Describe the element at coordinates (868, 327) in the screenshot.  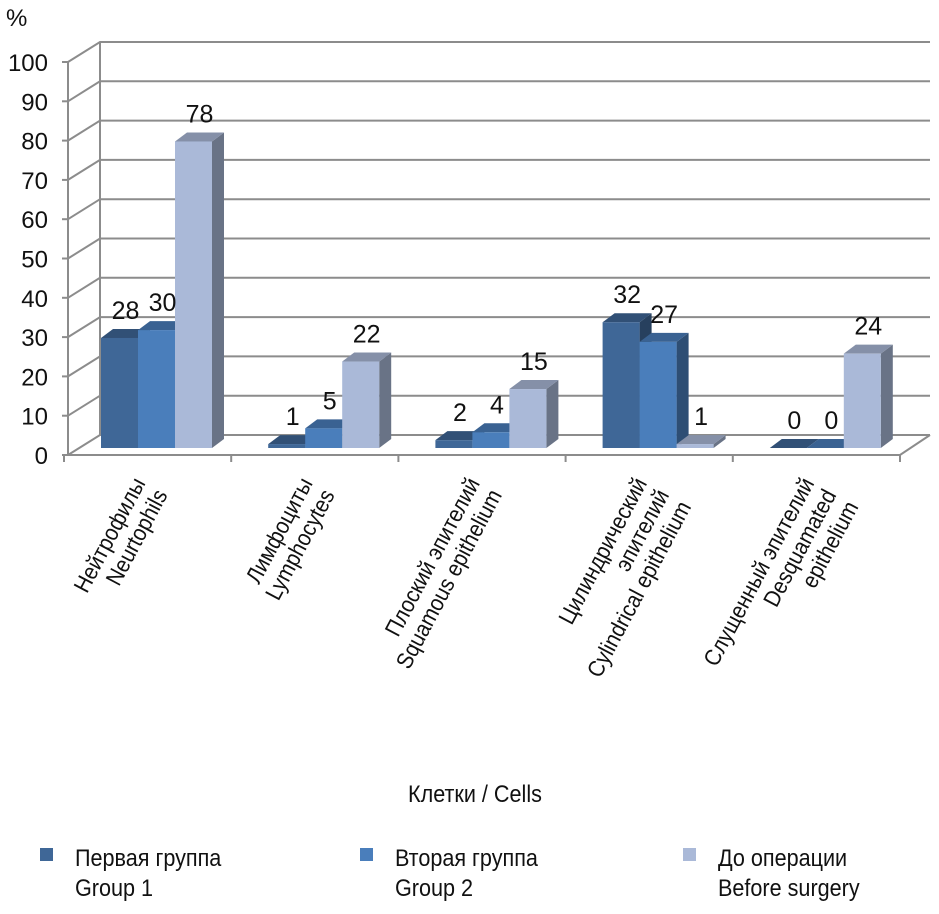
I see `data-label: 24` at that location.